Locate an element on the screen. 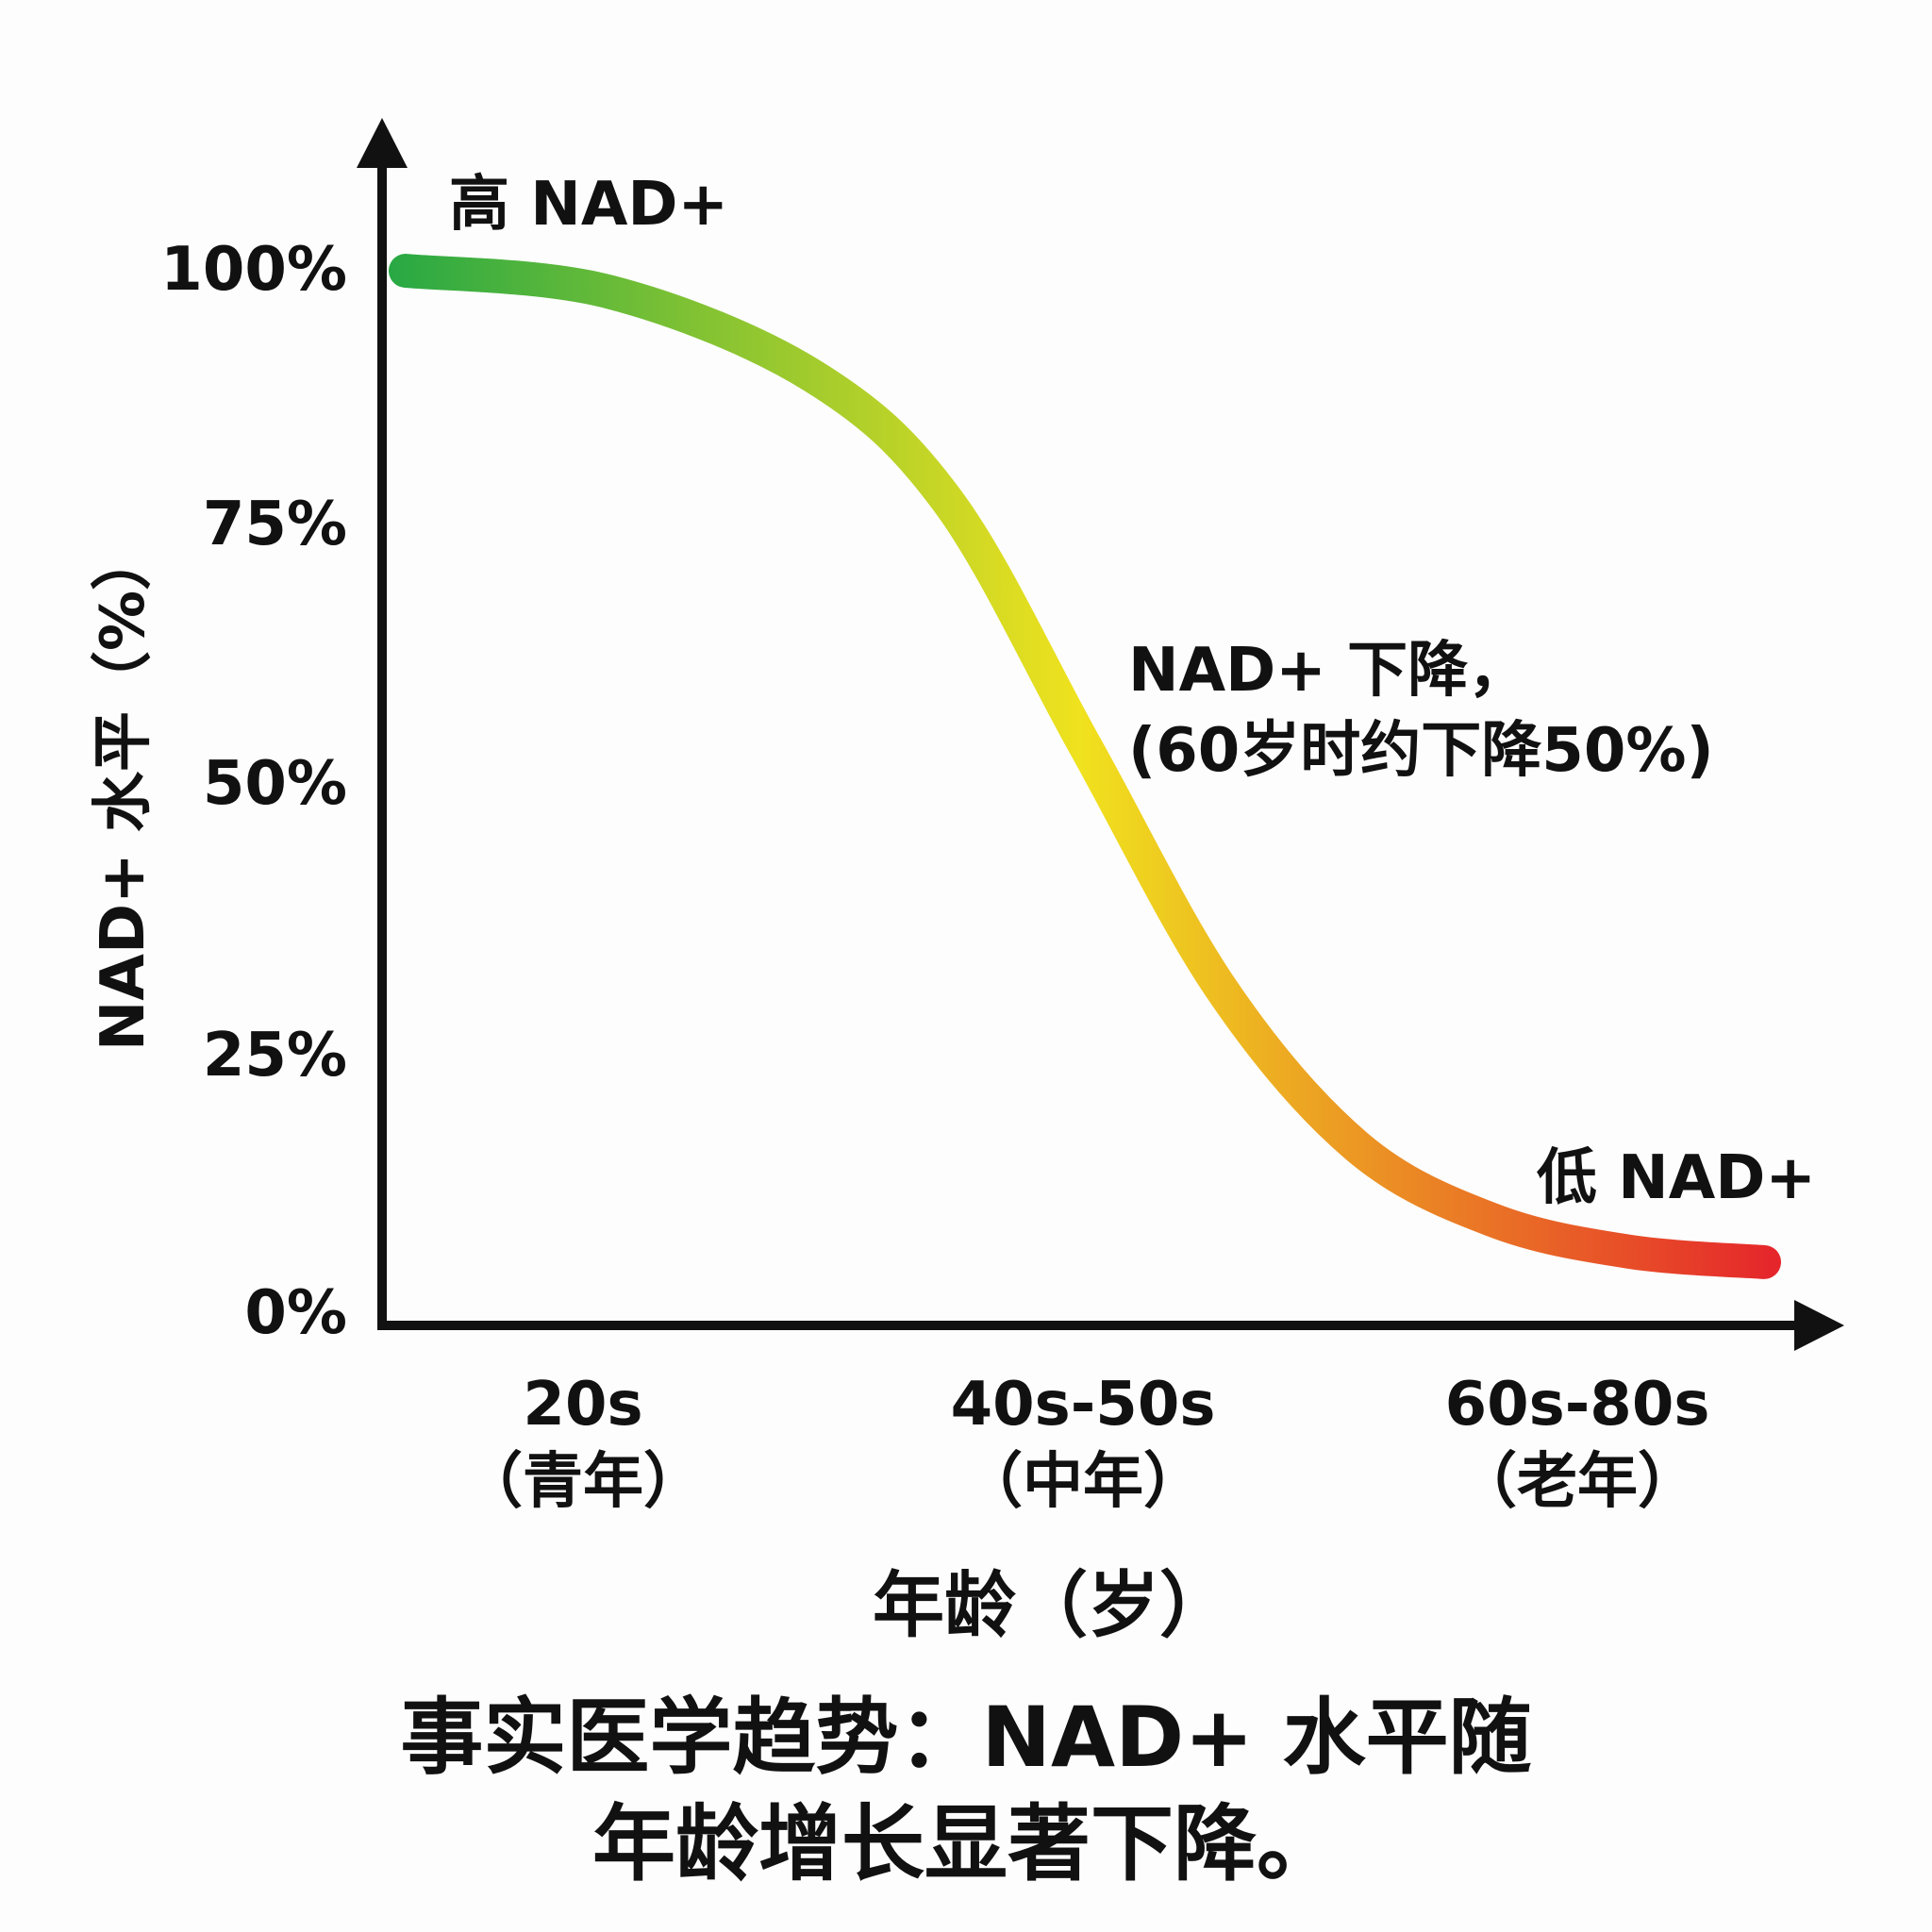 The height and width of the screenshot is (1932, 1932). y-tick-label-75: 75% is located at coordinates (275, 524).